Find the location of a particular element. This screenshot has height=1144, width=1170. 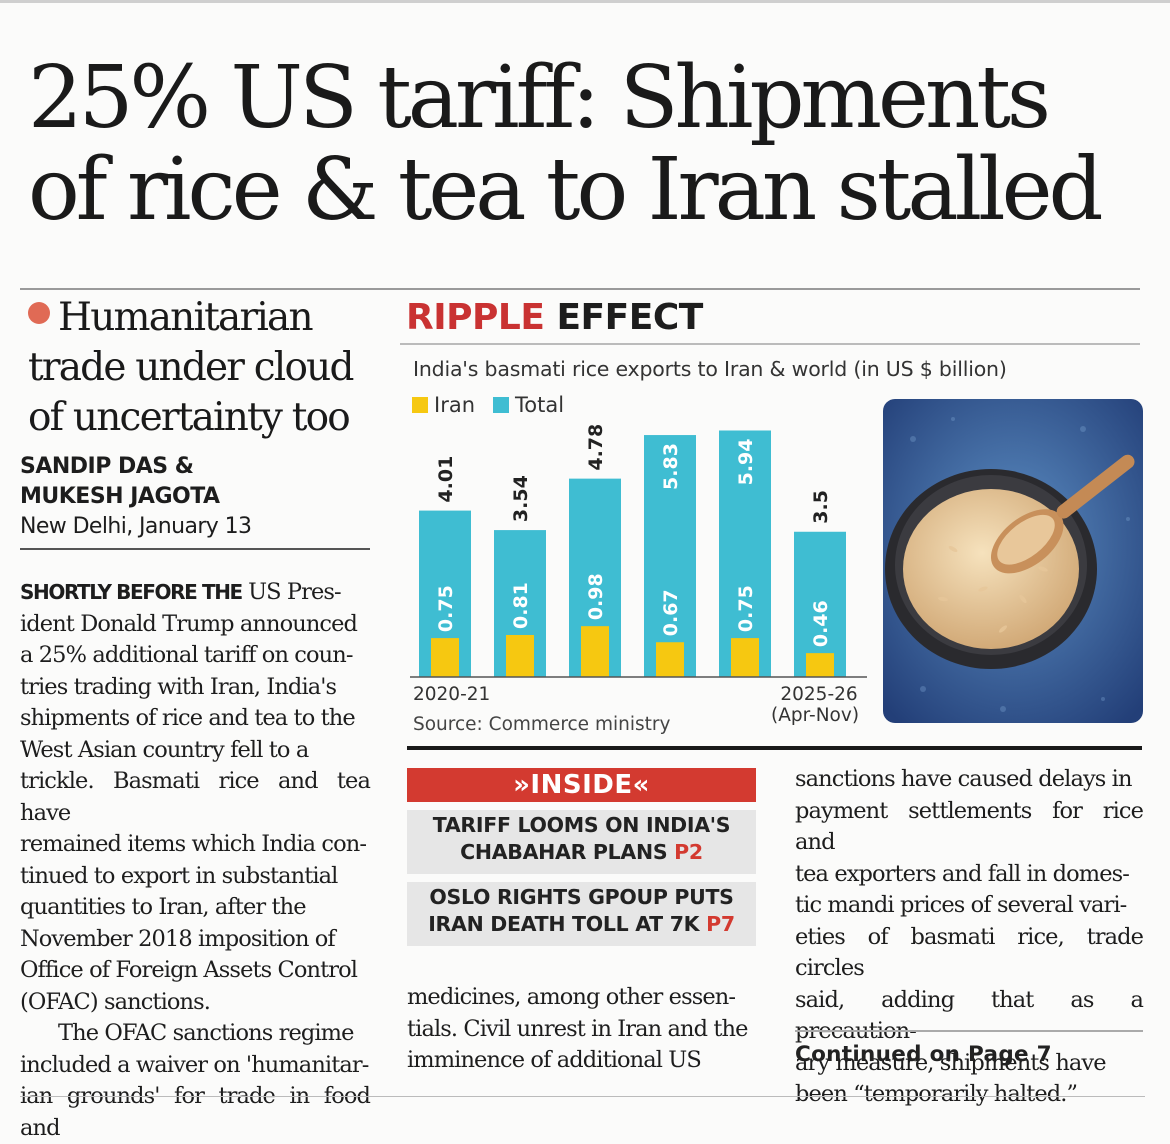

body-line: ident Donald Trump announced is located at coordinates (189, 623).